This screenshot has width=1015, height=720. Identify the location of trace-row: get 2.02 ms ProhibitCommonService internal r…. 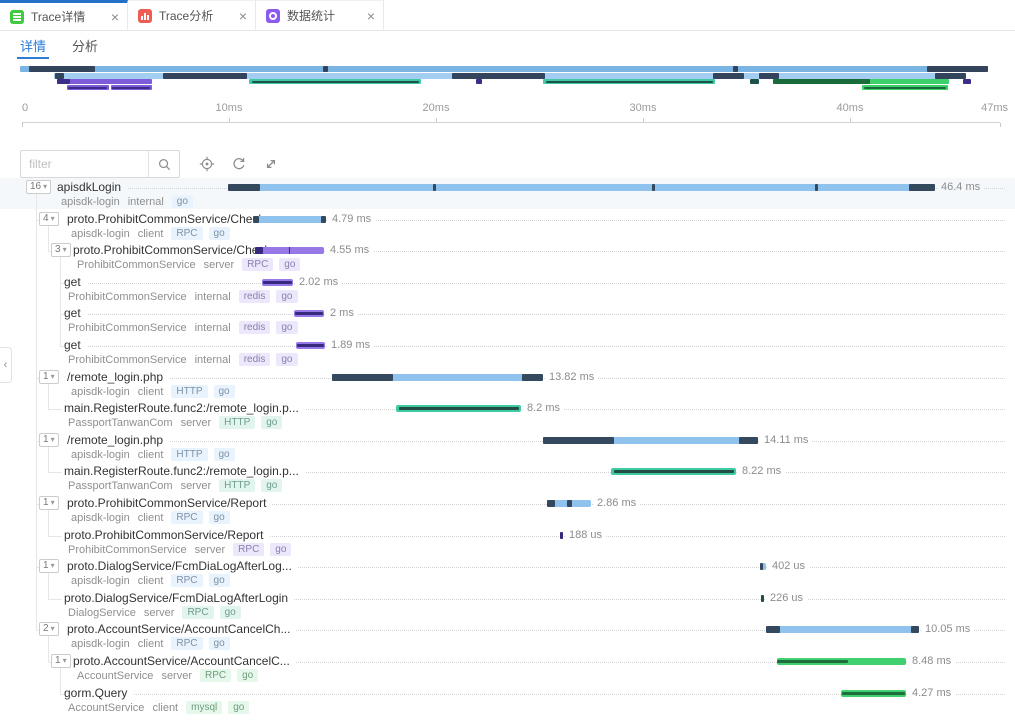
(507, 288).